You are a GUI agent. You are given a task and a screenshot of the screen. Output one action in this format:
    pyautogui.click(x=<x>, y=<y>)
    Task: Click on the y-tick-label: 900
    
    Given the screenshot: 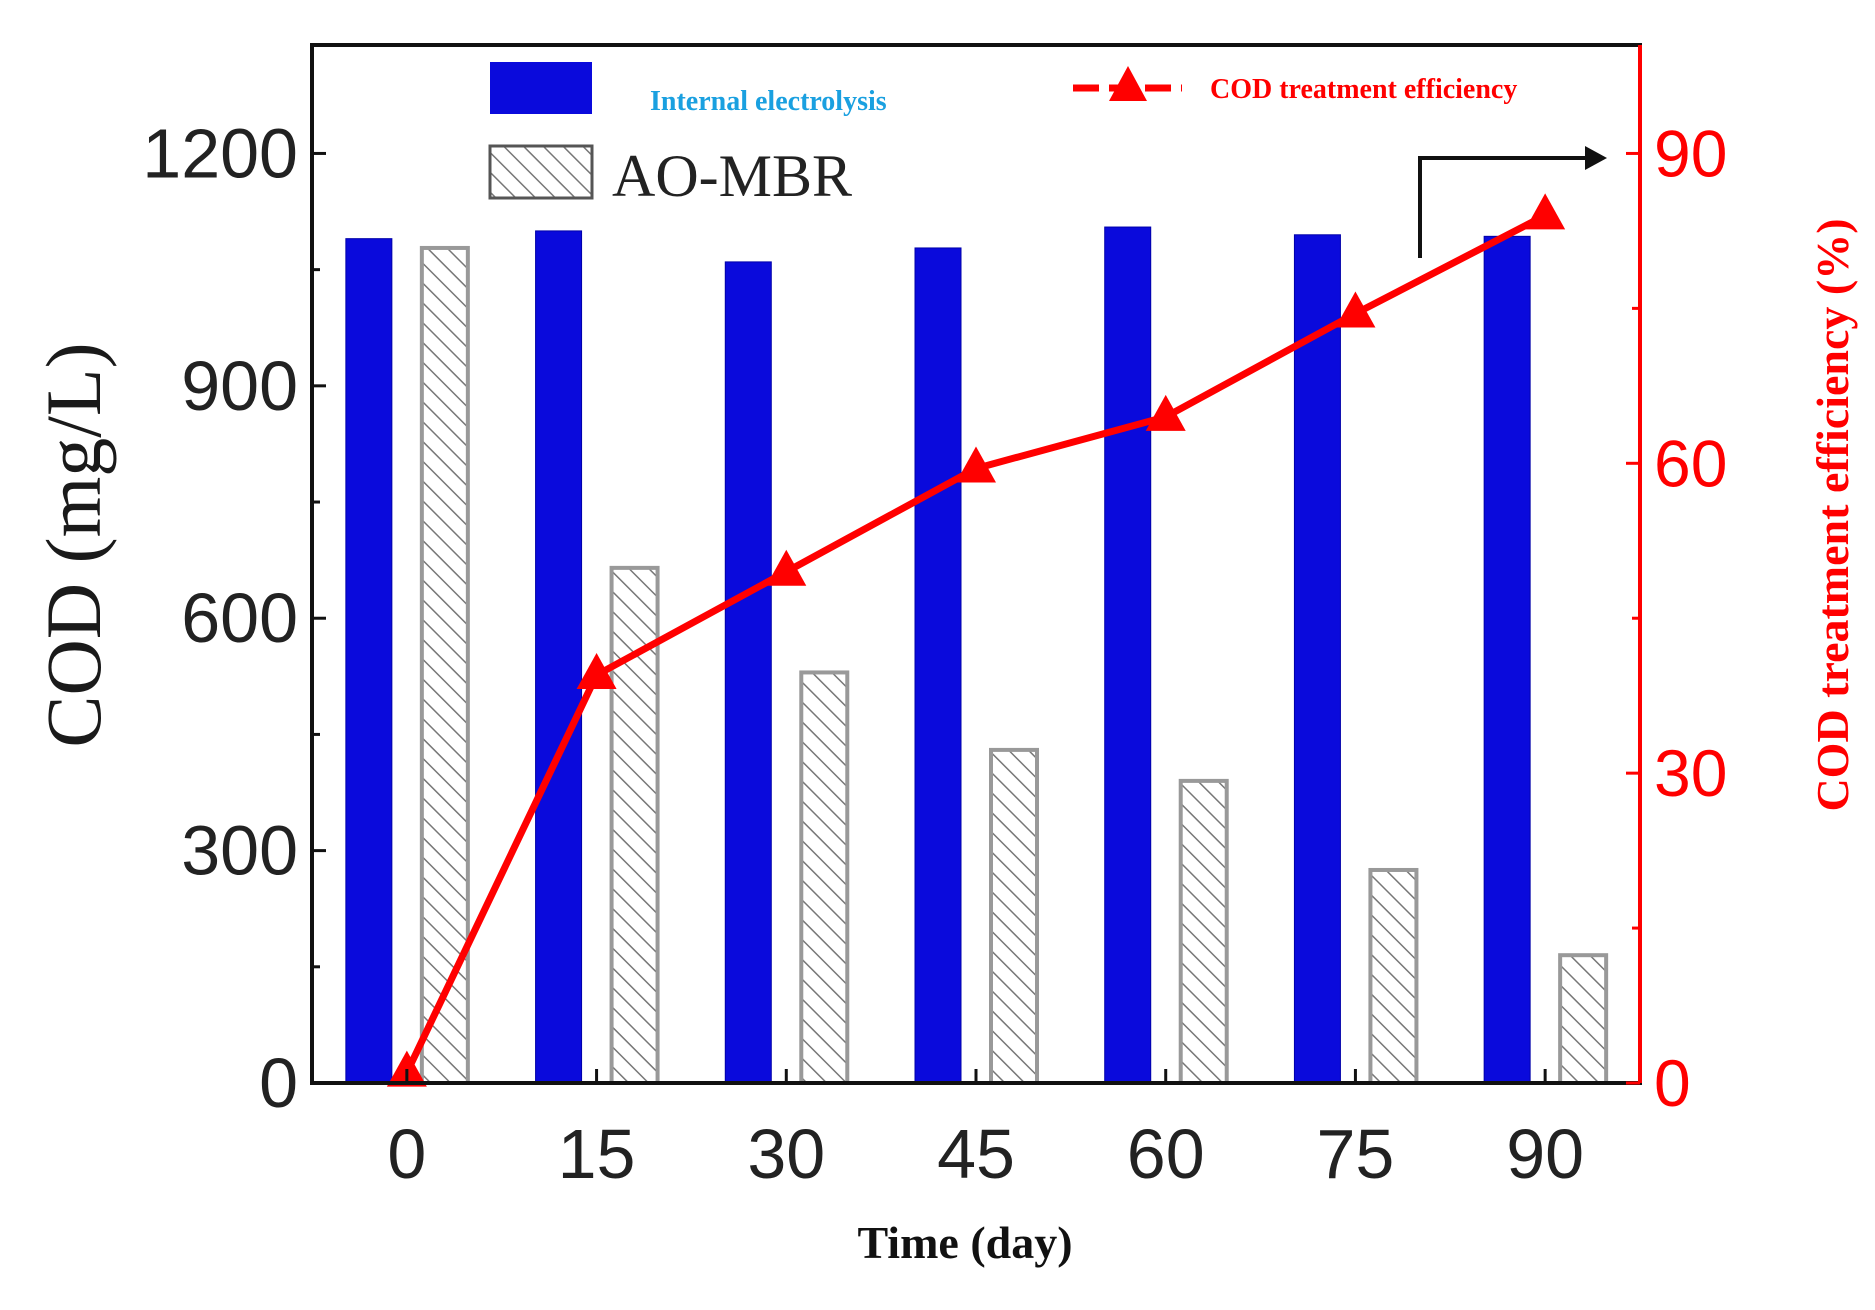 What is the action you would take?
    pyautogui.click(x=239, y=386)
    